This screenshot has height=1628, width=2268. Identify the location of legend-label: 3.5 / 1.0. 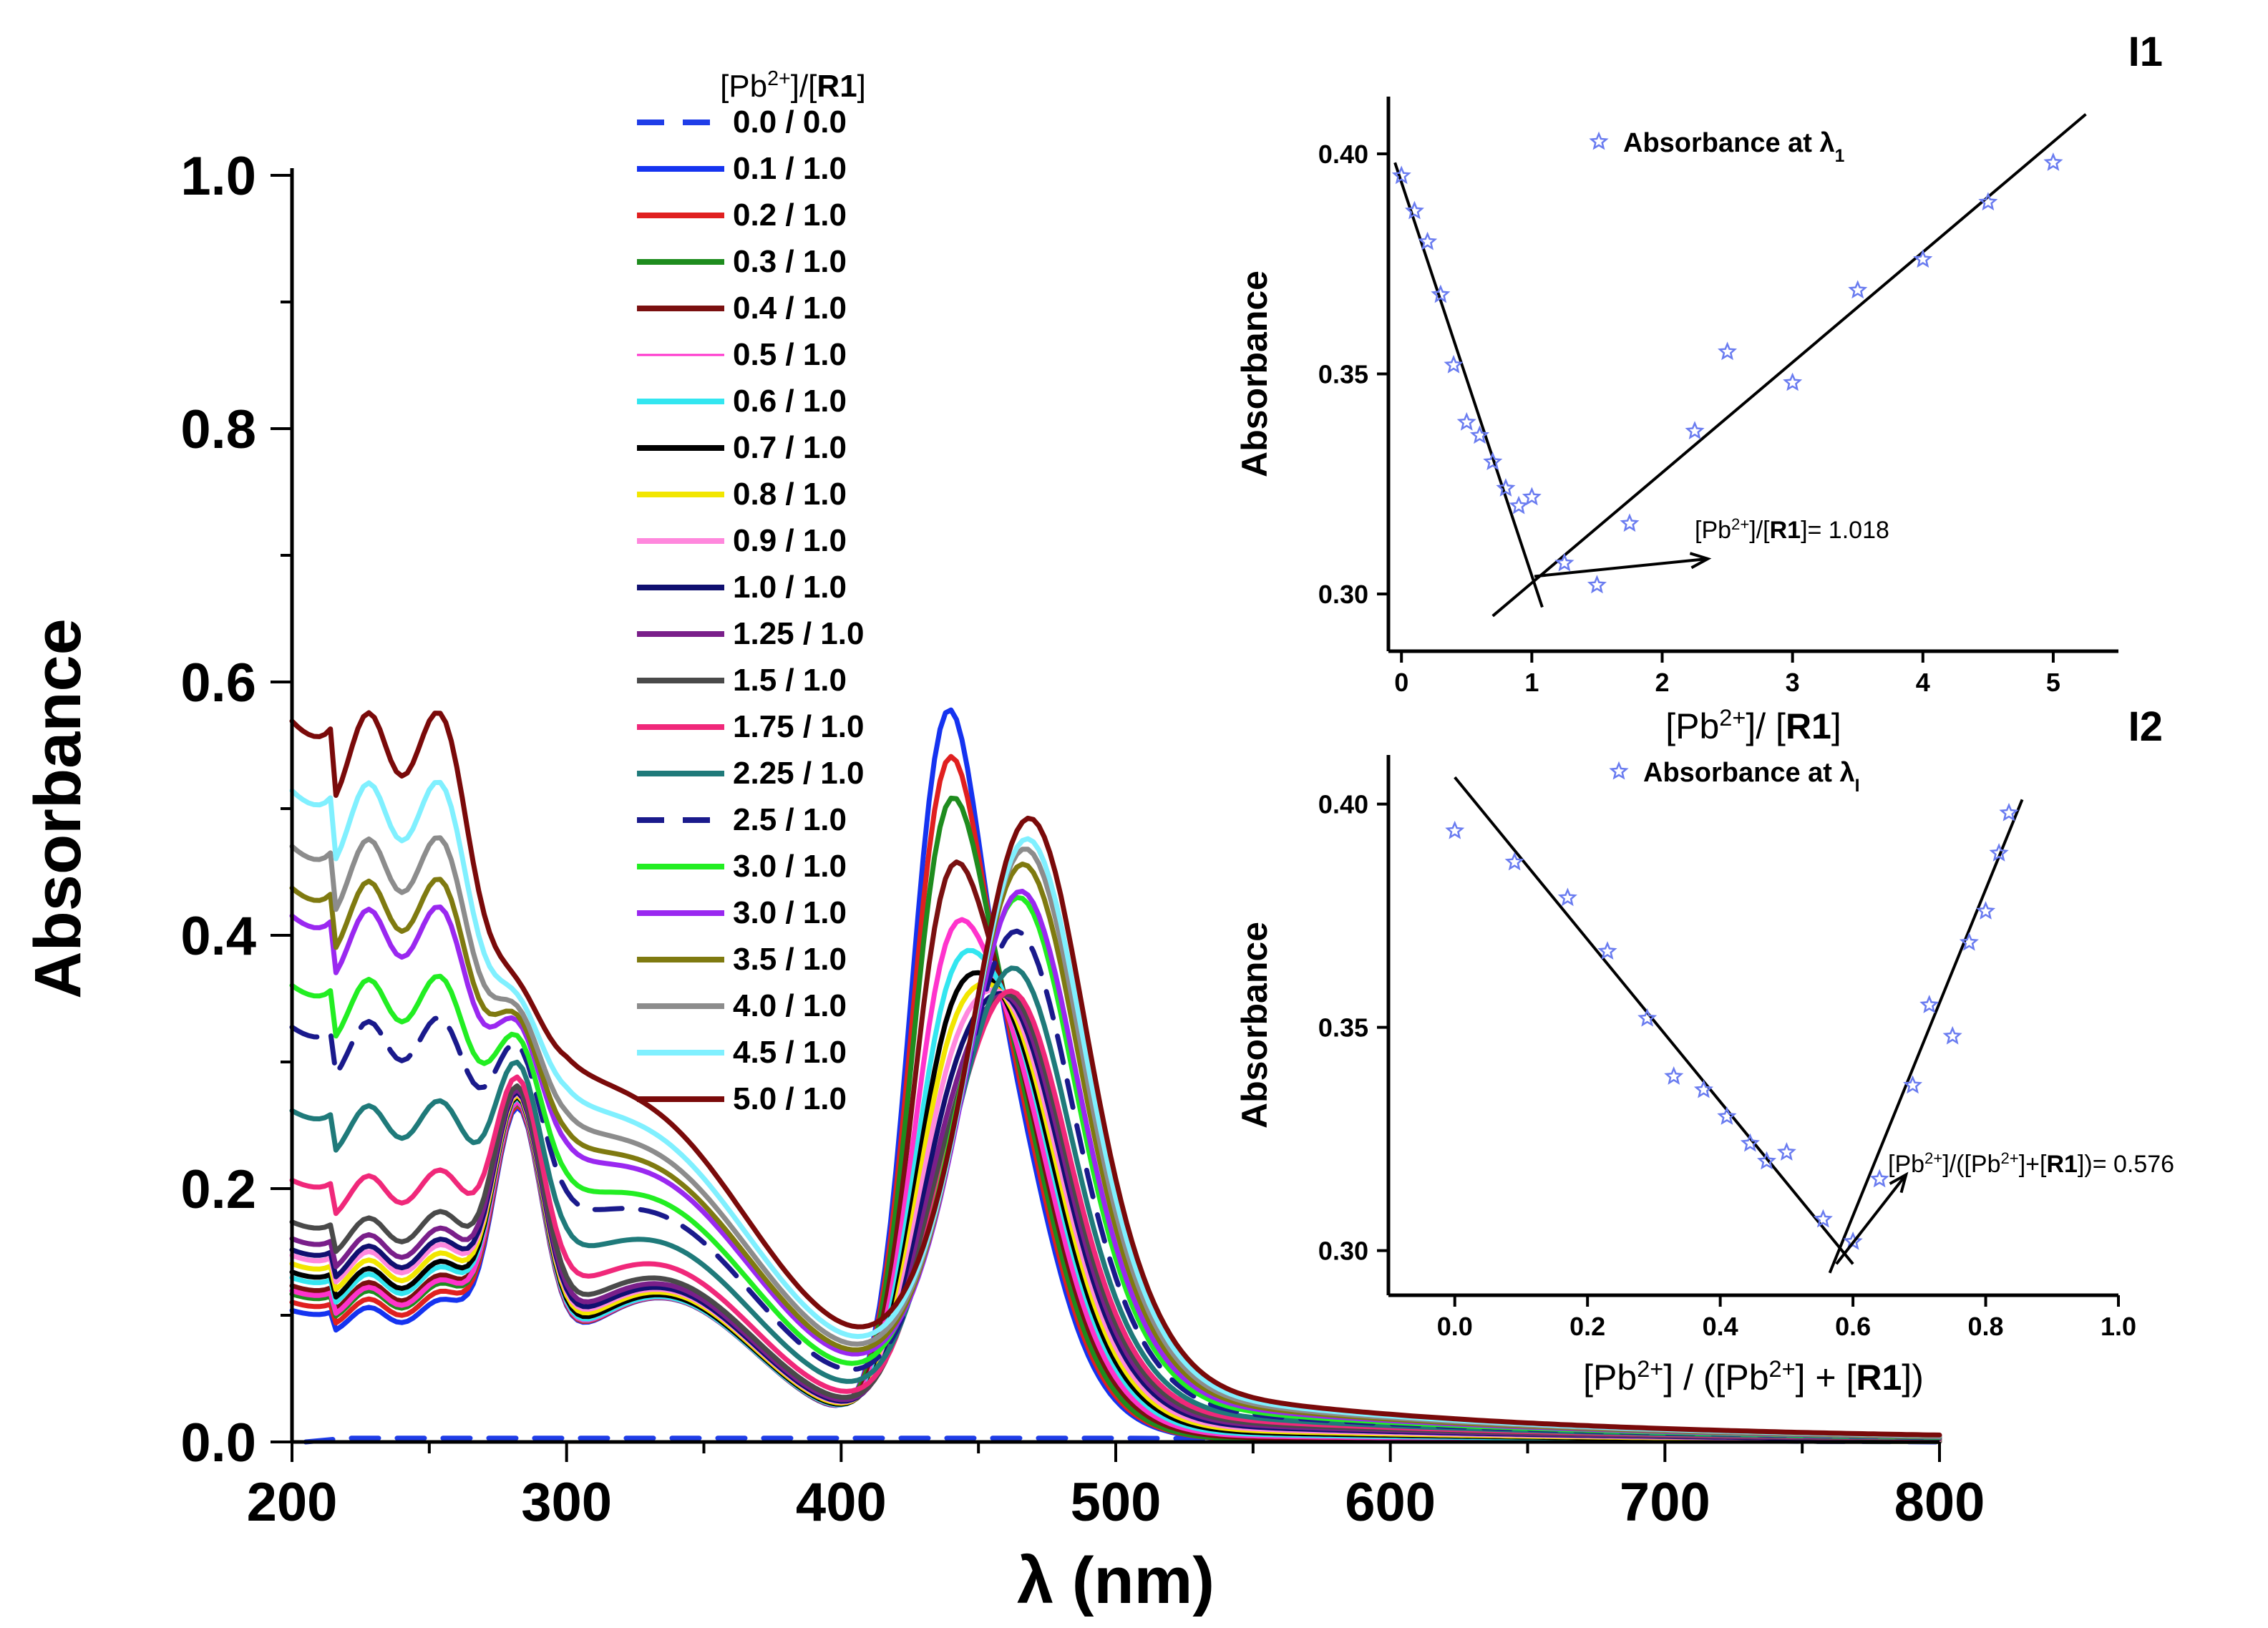
(790, 960).